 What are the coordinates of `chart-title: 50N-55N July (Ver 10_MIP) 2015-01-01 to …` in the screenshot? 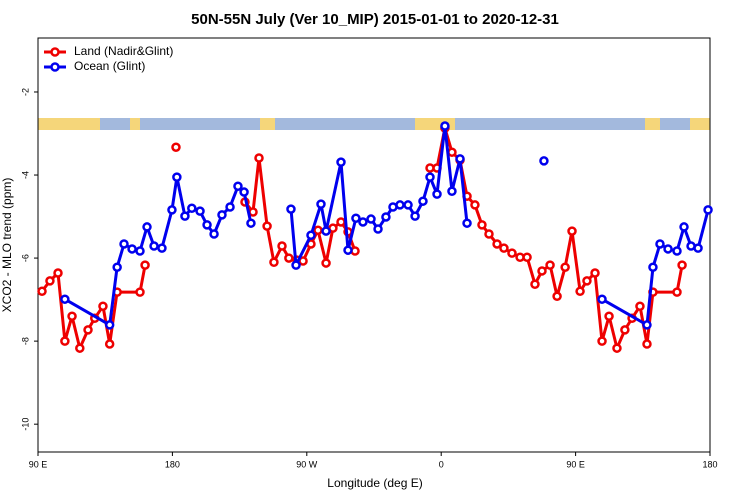 It's located at (375, 19).